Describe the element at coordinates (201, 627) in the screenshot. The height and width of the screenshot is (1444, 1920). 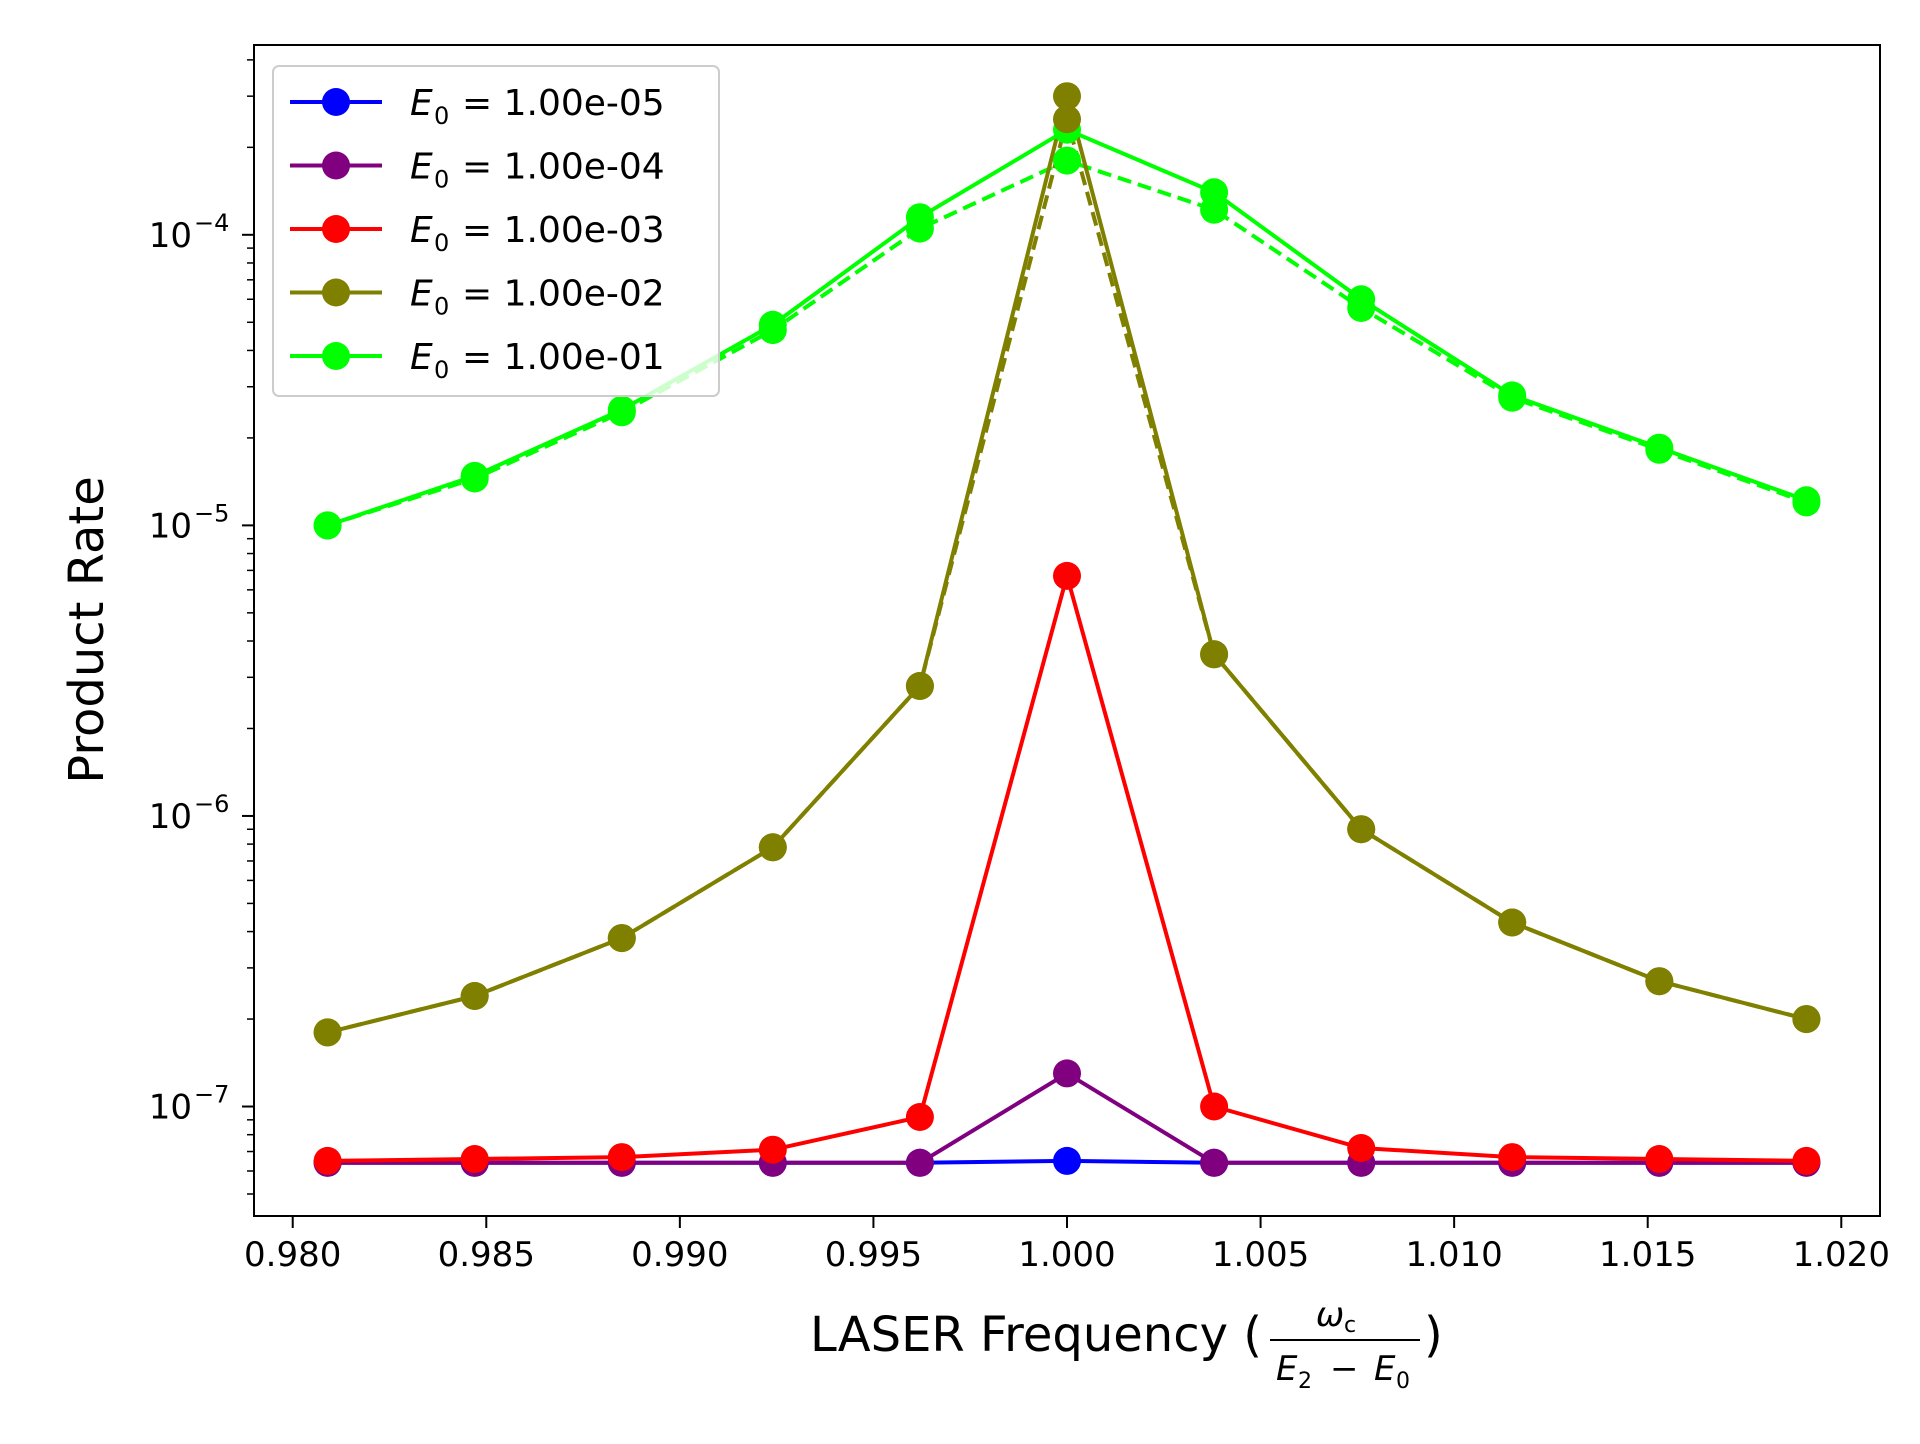
I see `y-axis-ticks: 10−710−610−510−4` at that location.